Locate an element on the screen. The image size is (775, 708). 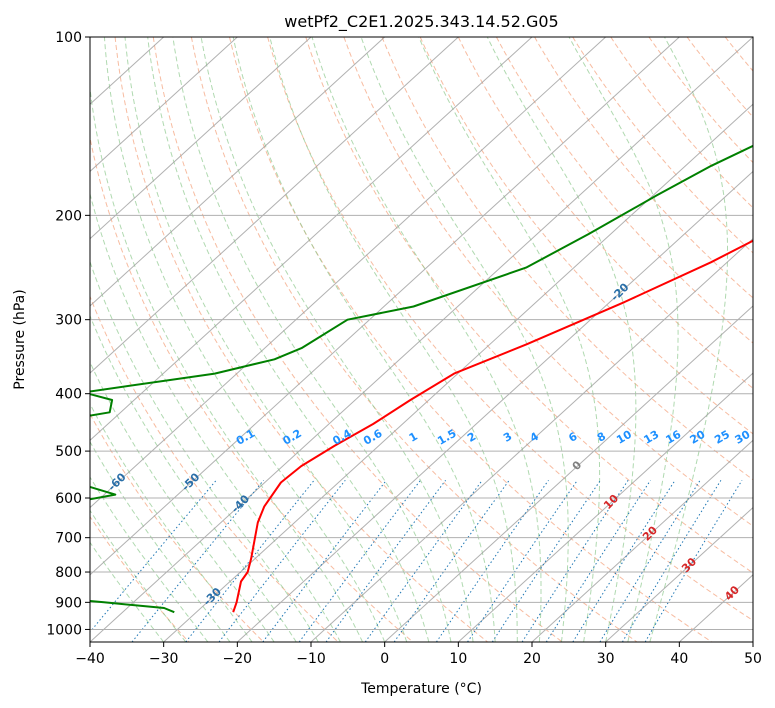
mixing-ratio-label: 25 is located at coordinates (722, 437).